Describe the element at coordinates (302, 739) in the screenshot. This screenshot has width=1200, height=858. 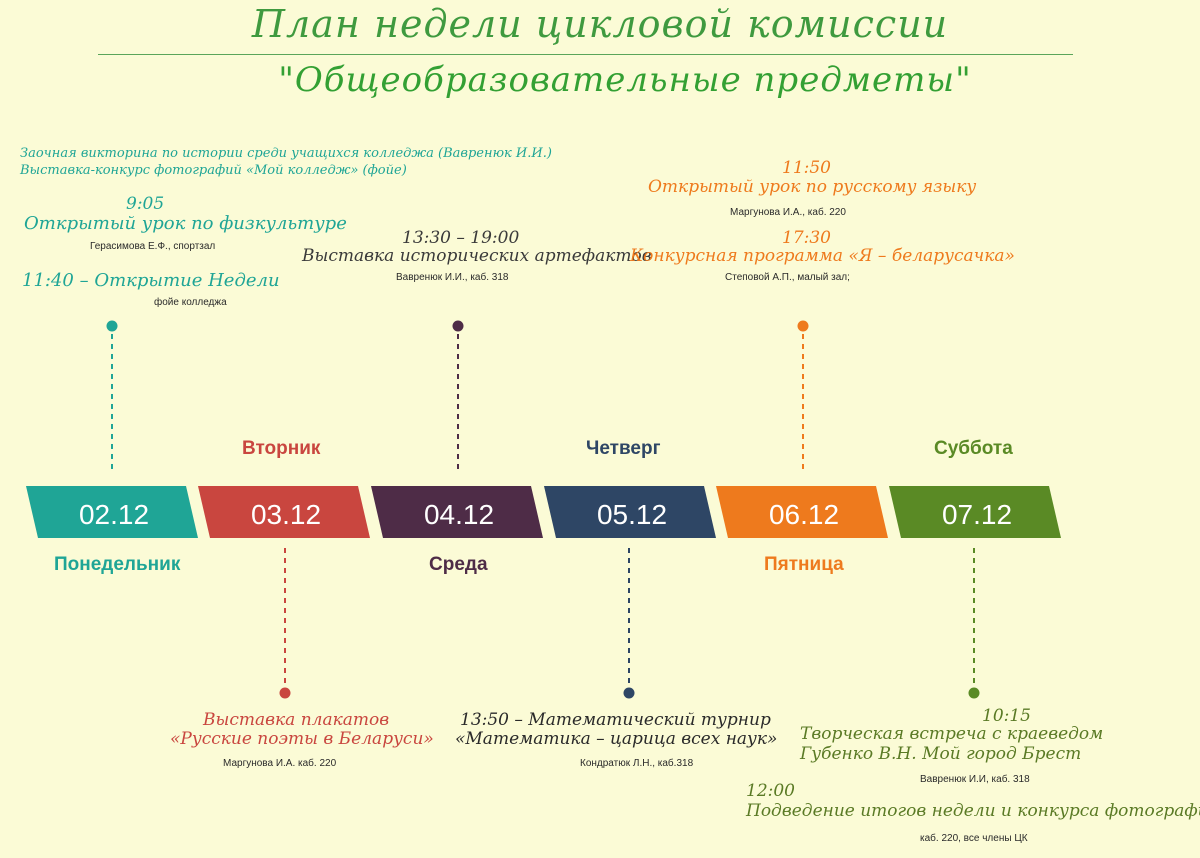
I see `tuesday-title-2: «Русские поэты в Беларуси»` at that location.